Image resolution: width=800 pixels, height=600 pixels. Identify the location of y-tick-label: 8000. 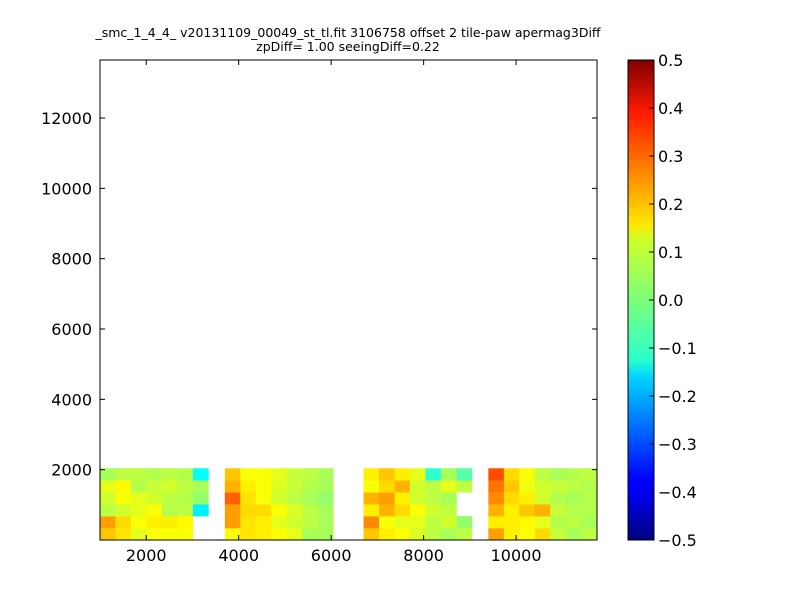
(71, 259).